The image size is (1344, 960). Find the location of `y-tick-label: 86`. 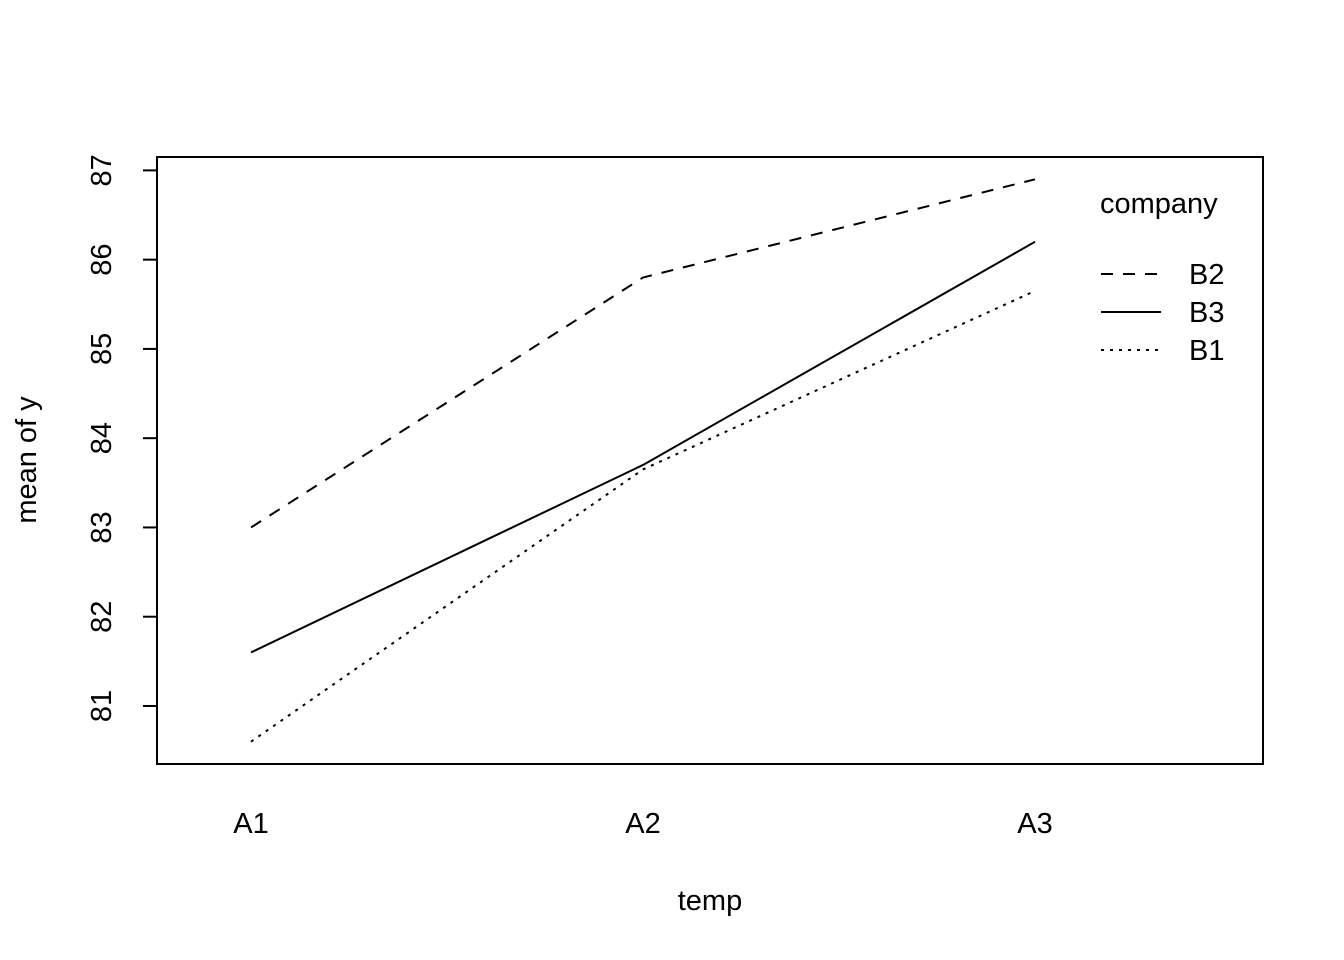

y-tick-label: 86 is located at coordinates (102, 260).